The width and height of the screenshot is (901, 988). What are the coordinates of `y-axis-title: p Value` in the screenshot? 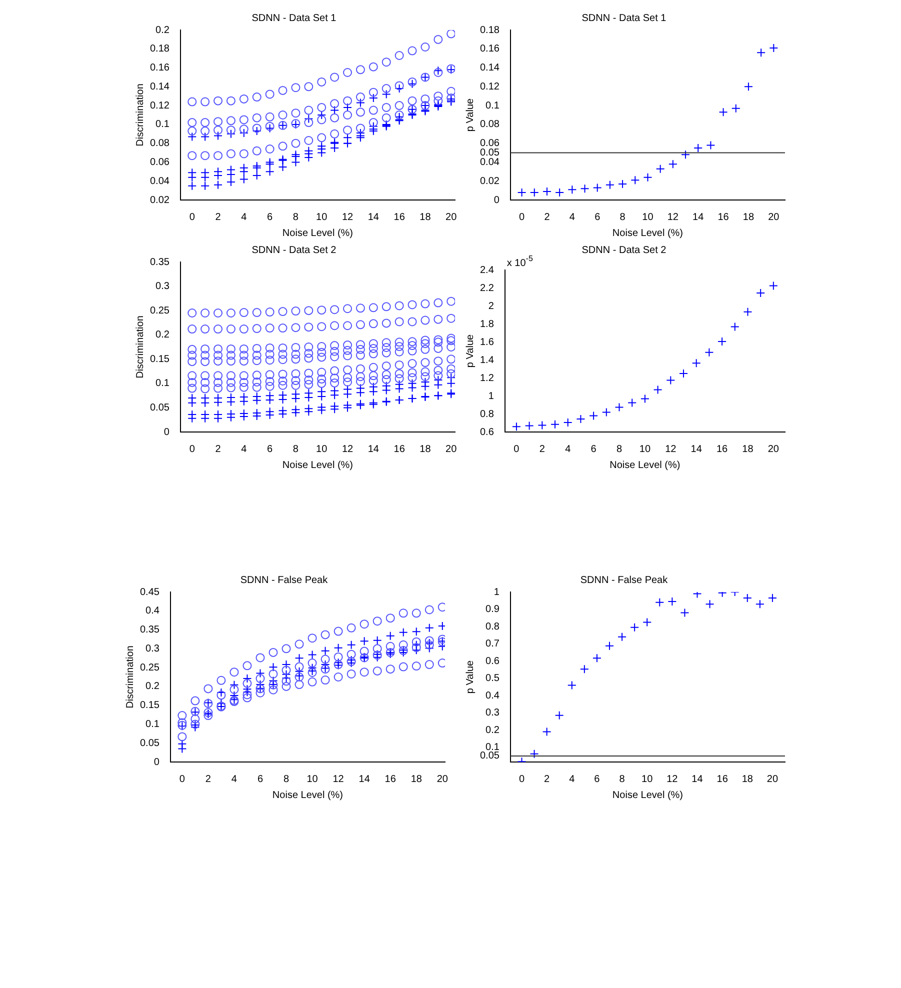 It's located at (470, 351).